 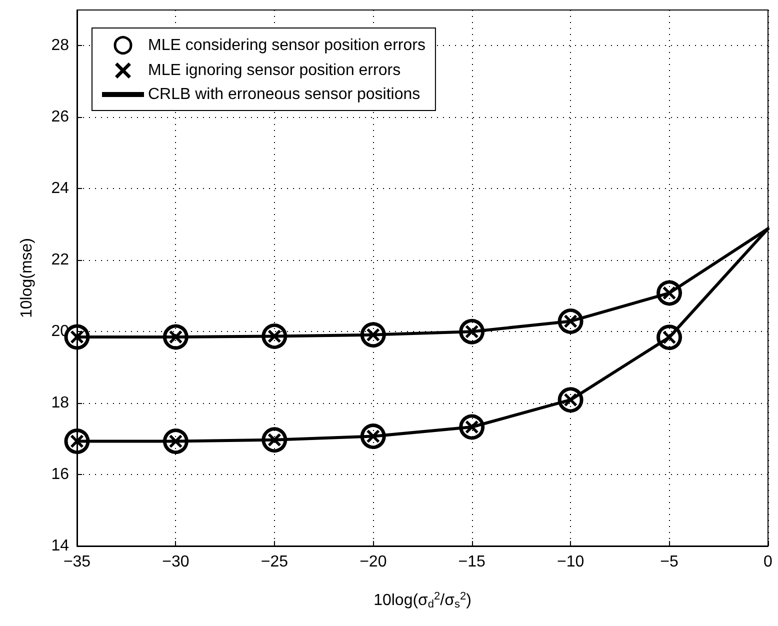 I want to click on x-tick-label: −25, so click(x=274, y=562).